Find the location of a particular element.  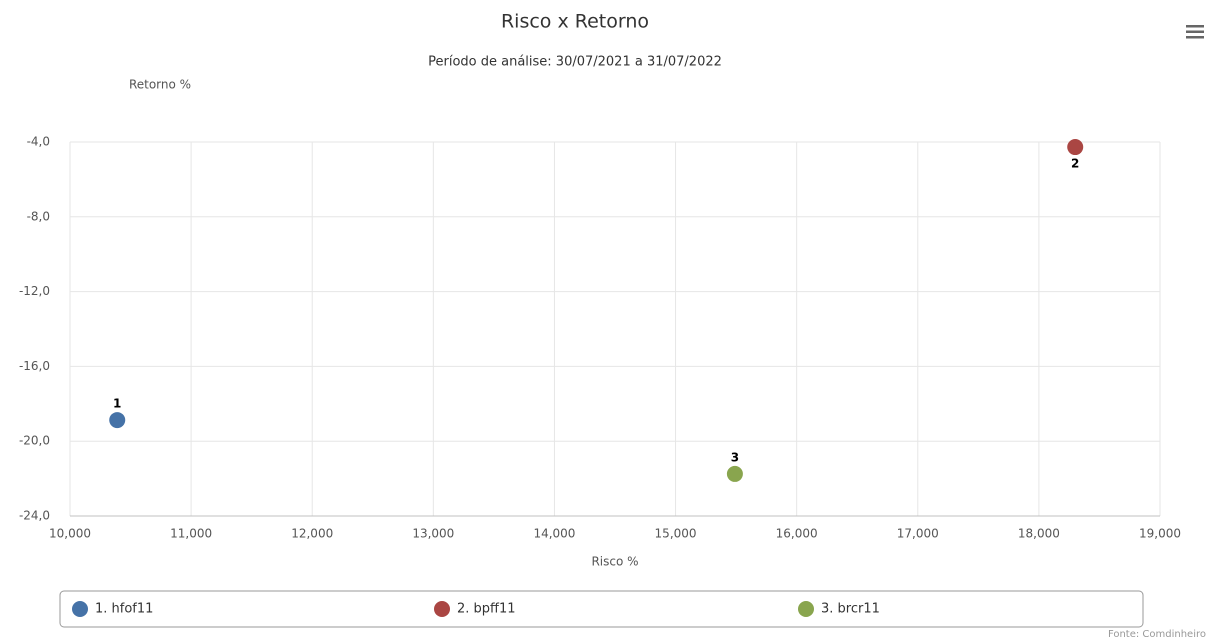

x-tick-label: 13,000 is located at coordinates (433, 534).